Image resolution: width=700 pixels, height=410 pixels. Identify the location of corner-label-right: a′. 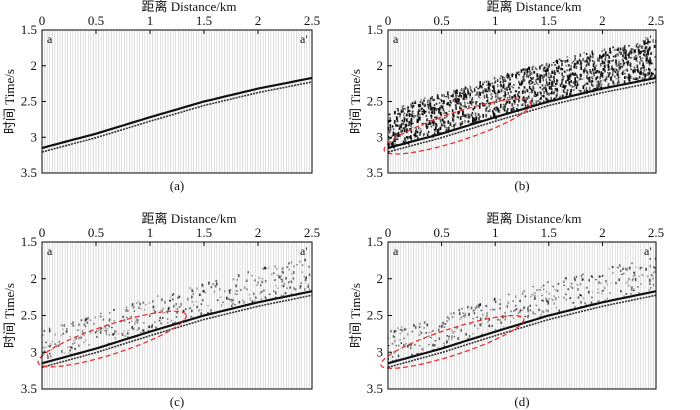
(304, 251).